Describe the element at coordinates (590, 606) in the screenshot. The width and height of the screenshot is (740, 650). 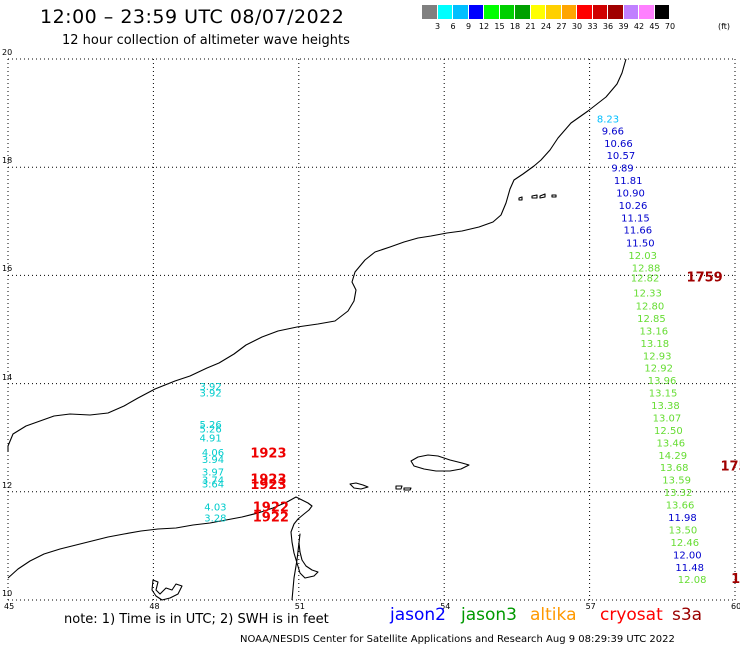
I see `longitude-label: 57` at that location.